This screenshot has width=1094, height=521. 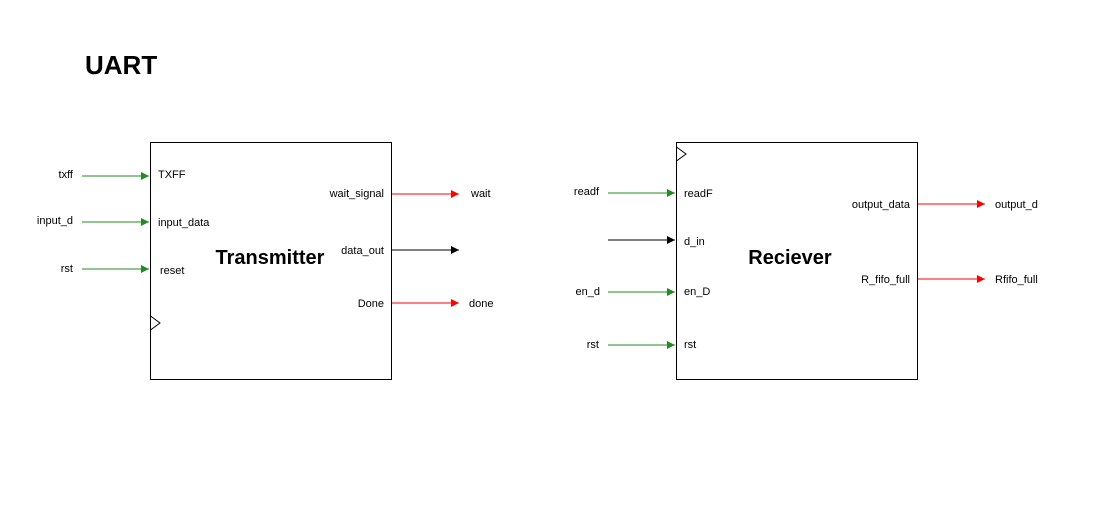 What do you see at coordinates (681, 154) in the screenshot?
I see `receiver-clock-icon` at bounding box center [681, 154].